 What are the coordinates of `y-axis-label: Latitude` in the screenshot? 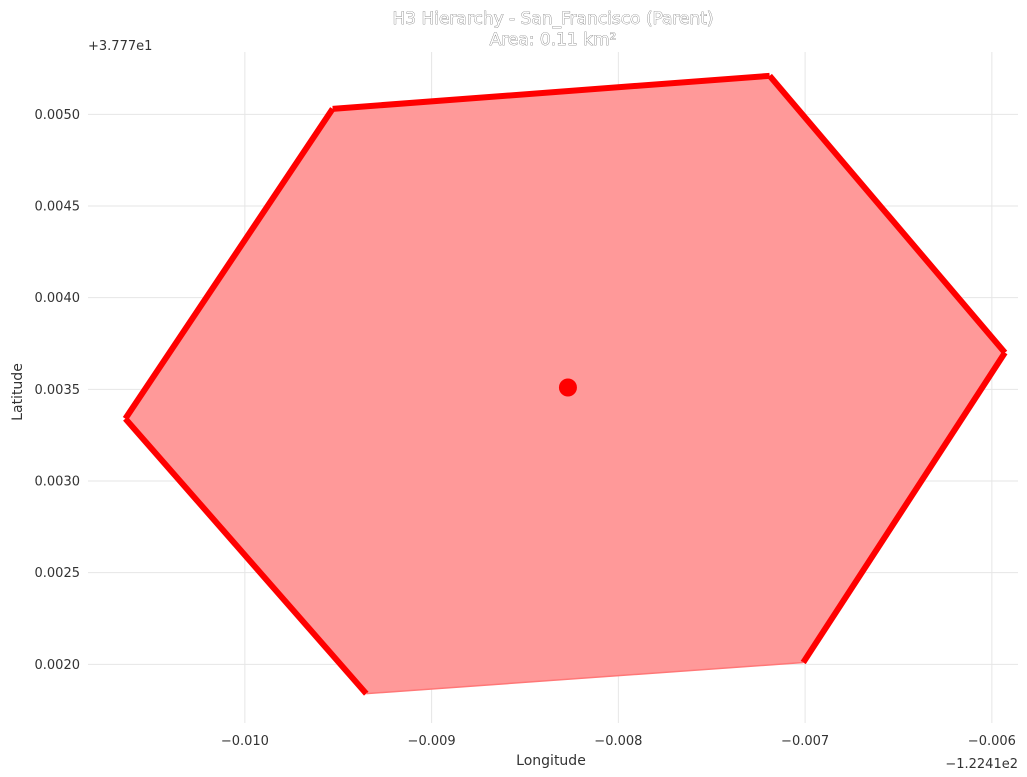 It's located at (18, 392).